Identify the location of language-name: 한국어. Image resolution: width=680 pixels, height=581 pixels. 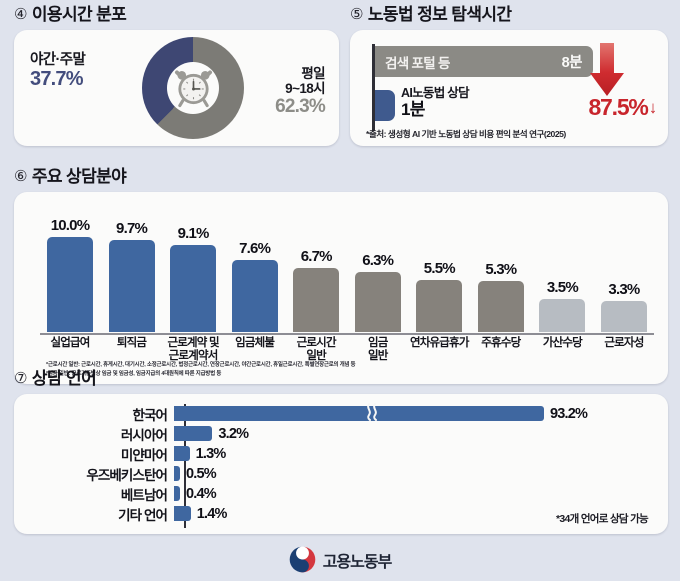
(149, 415).